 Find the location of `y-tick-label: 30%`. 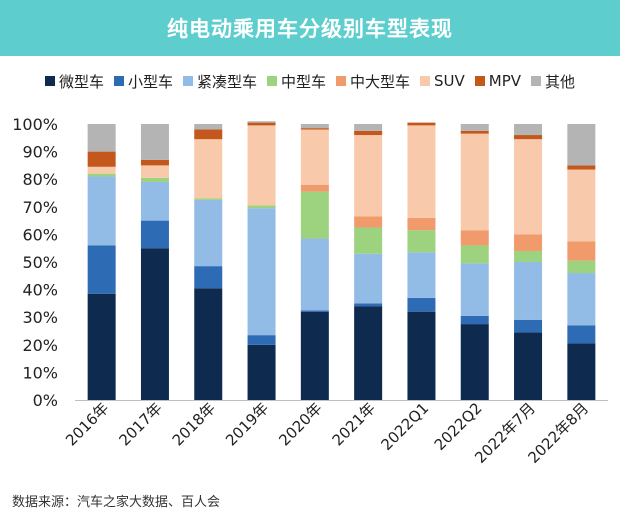

y-tick-label: 30% is located at coordinates (40, 317).